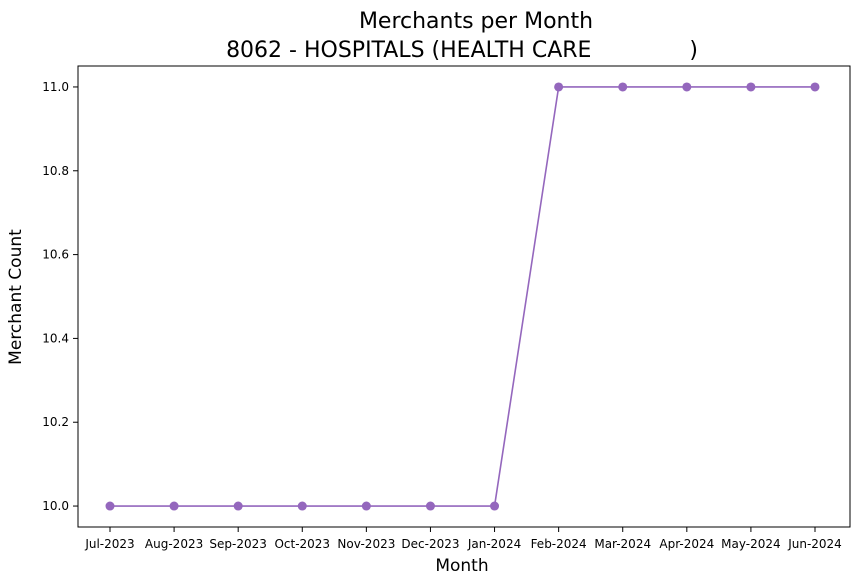  Describe the element at coordinates (750, 544) in the screenshot. I see `x-tick-label: May-2024` at that location.